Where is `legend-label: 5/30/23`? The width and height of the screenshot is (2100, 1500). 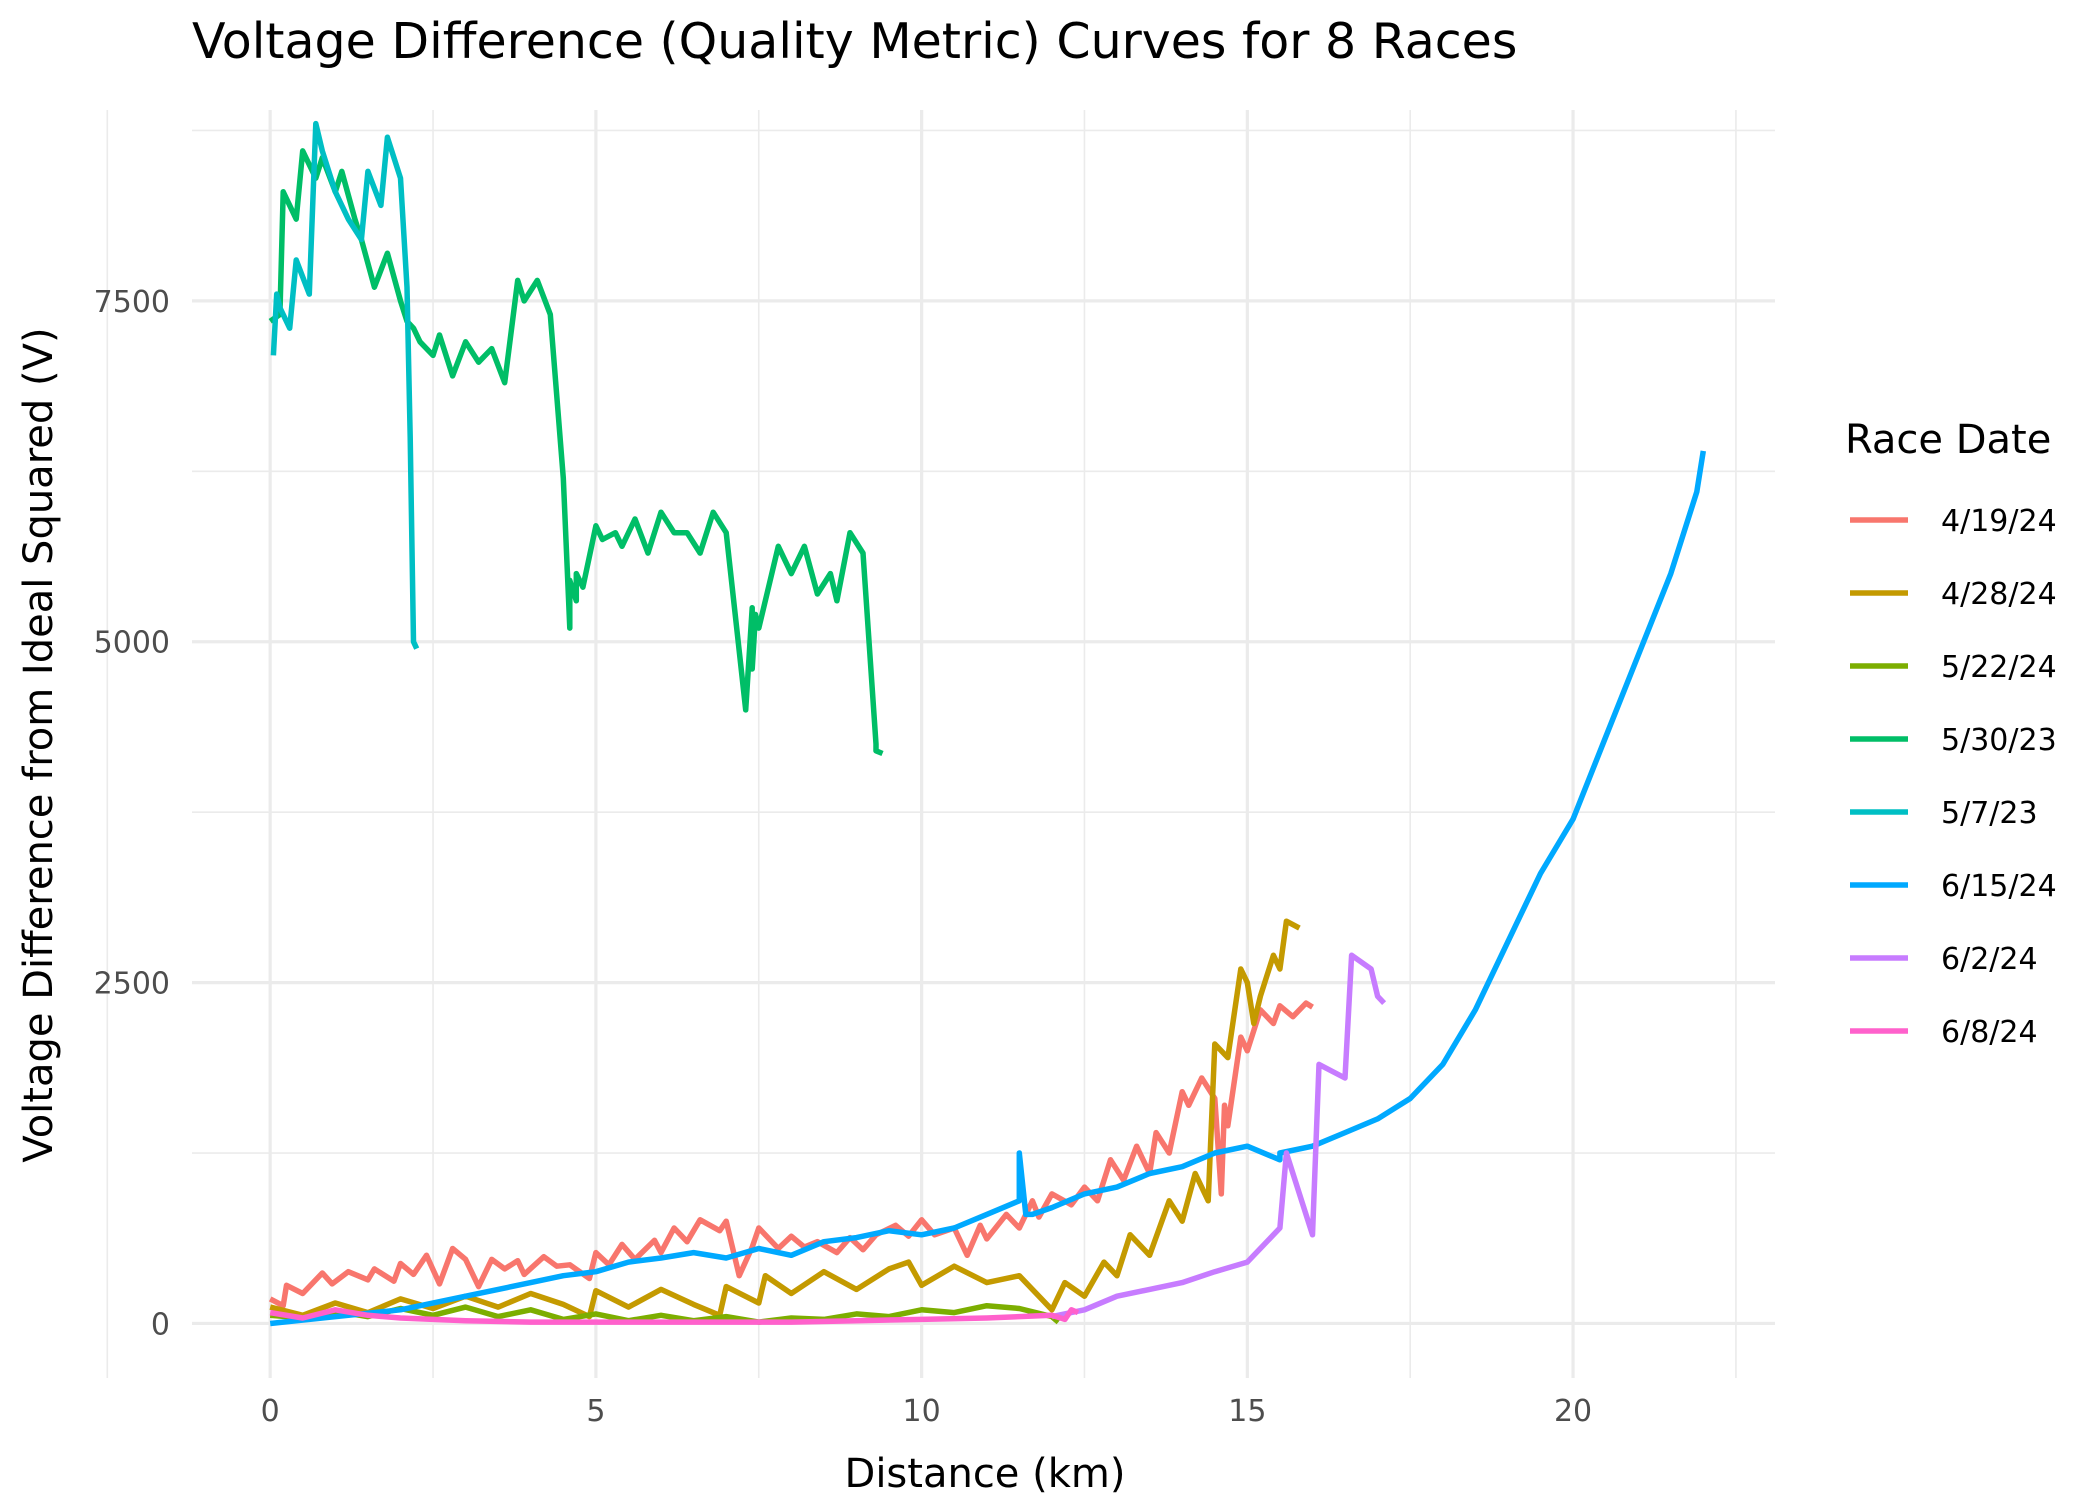 legend-label: 5/30/23 is located at coordinates (1999, 740).